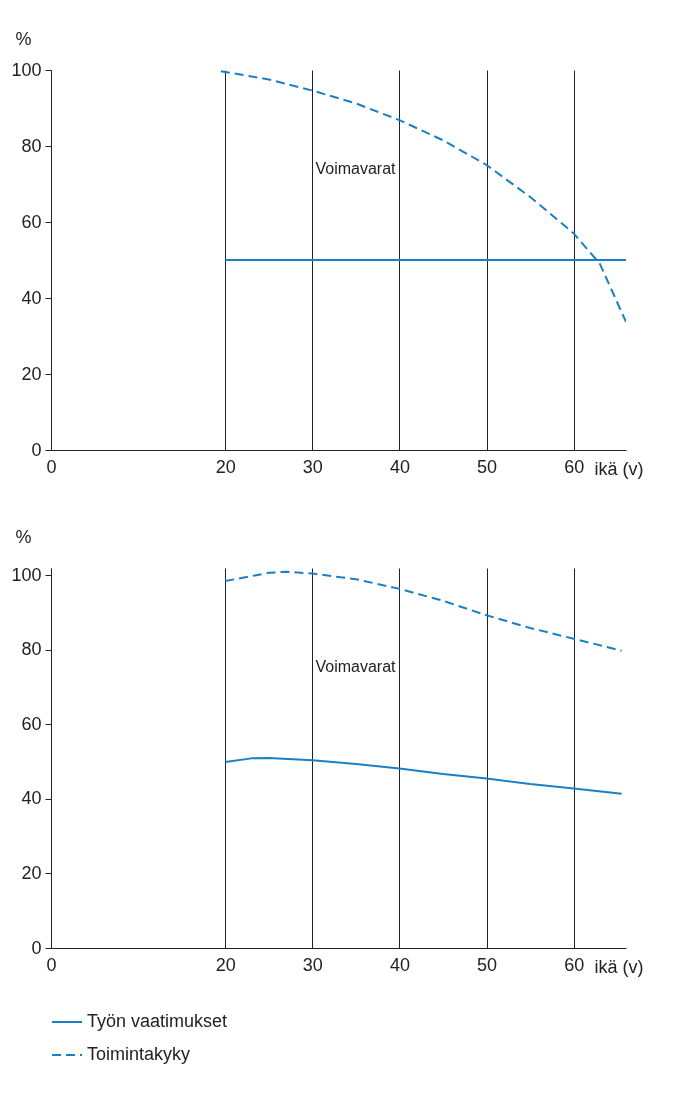  Describe the element at coordinates (157, 1021) in the screenshot. I see `legend-label: Työn vaatimukset` at that location.